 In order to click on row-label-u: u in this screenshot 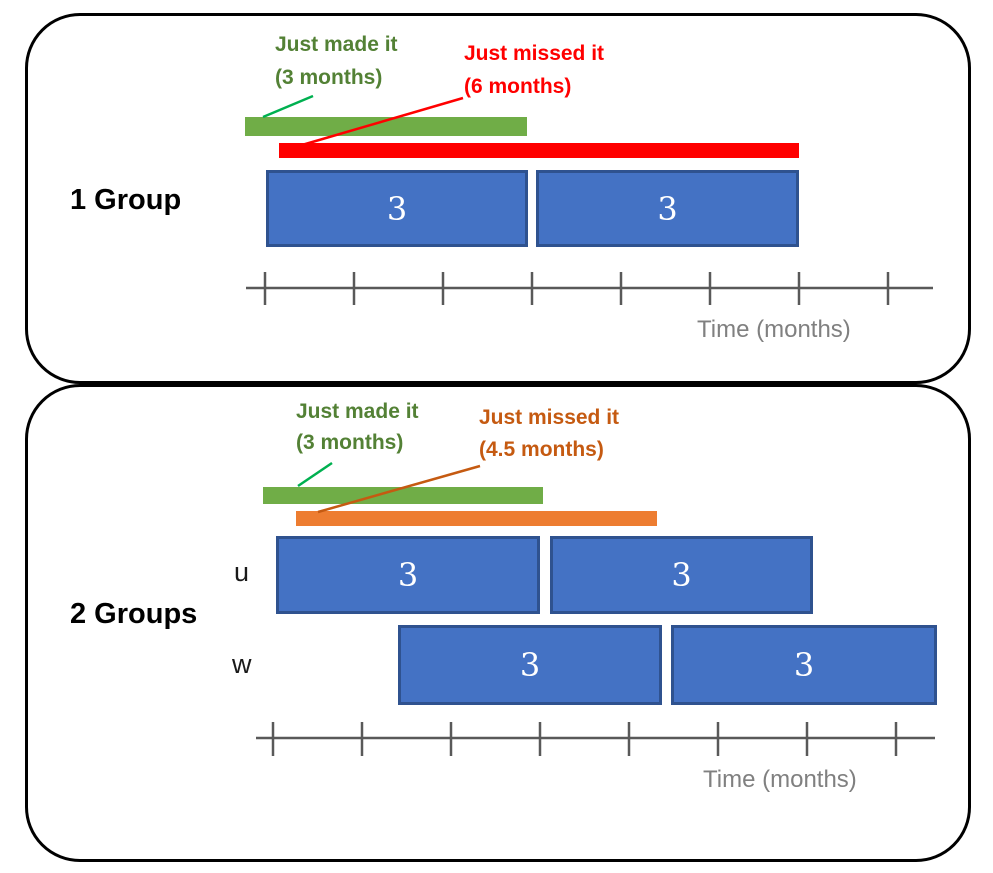, I will do `click(242, 572)`.